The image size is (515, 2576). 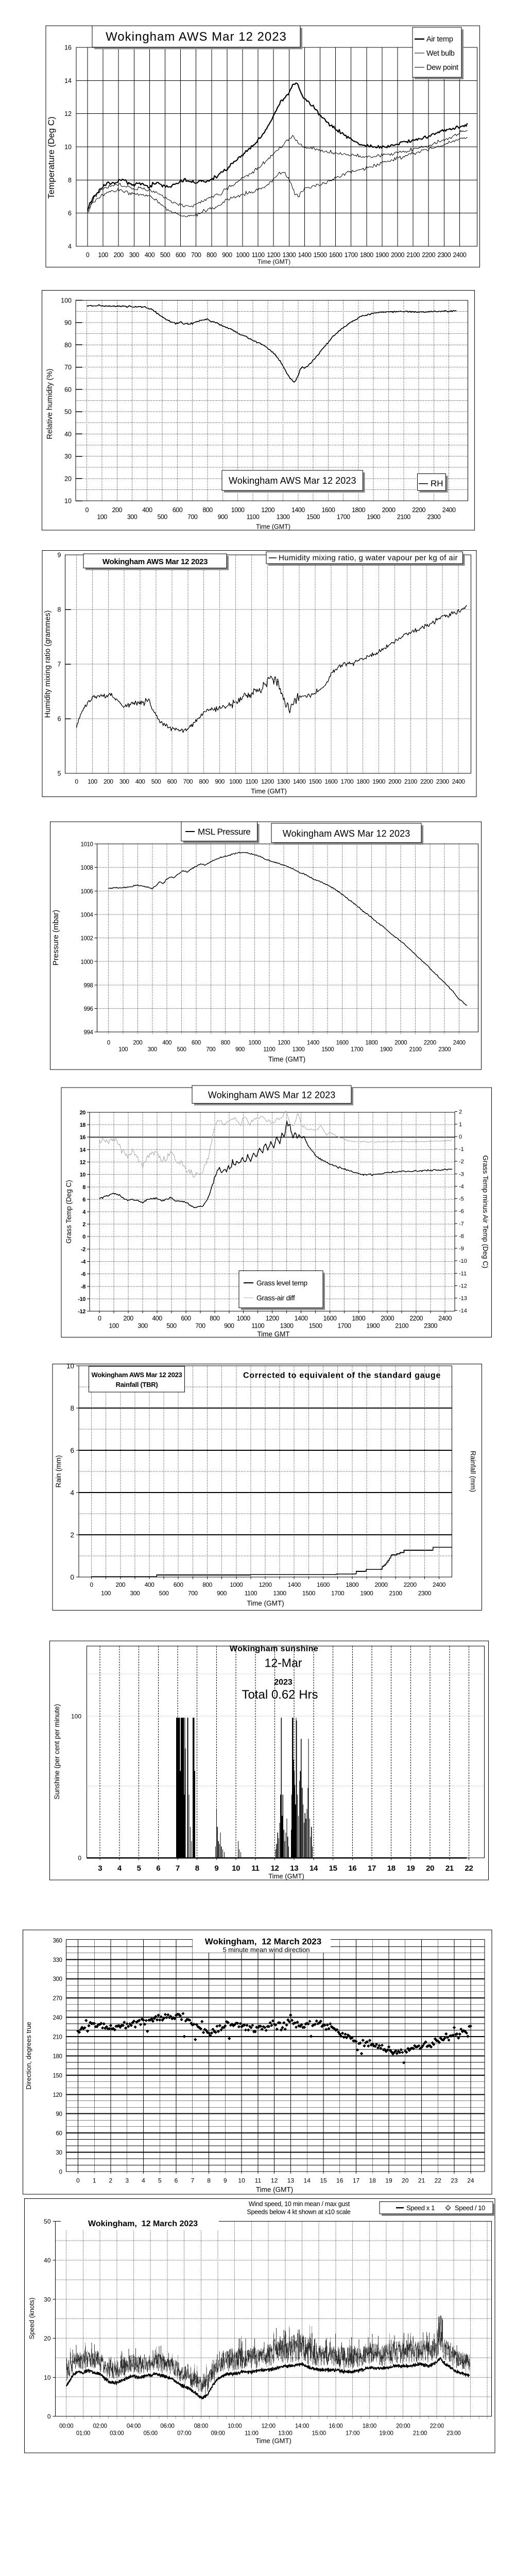 What do you see at coordinates (59, 2153) in the screenshot?
I see `svg-text: 30` at bounding box center [59, 2153].